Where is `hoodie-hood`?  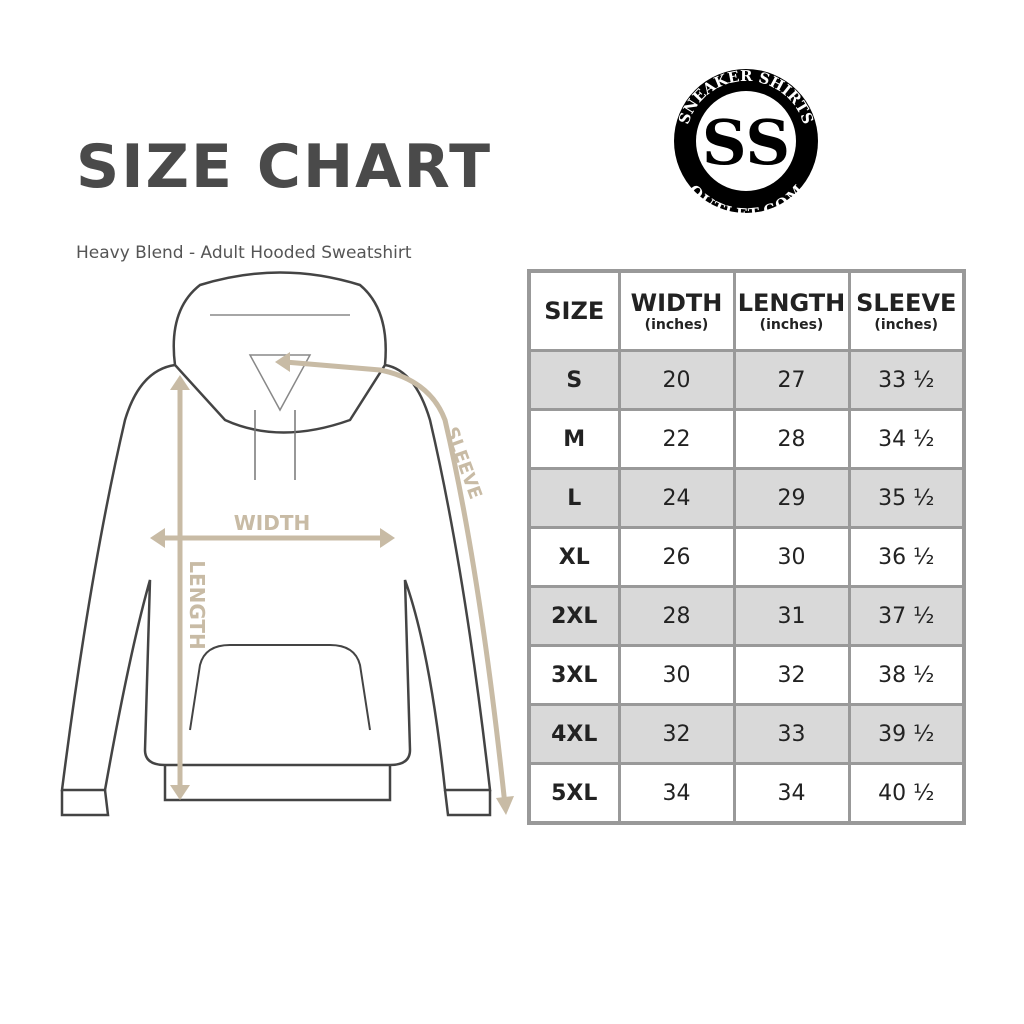
hoodie-hood is located at coordinates (279, 352).